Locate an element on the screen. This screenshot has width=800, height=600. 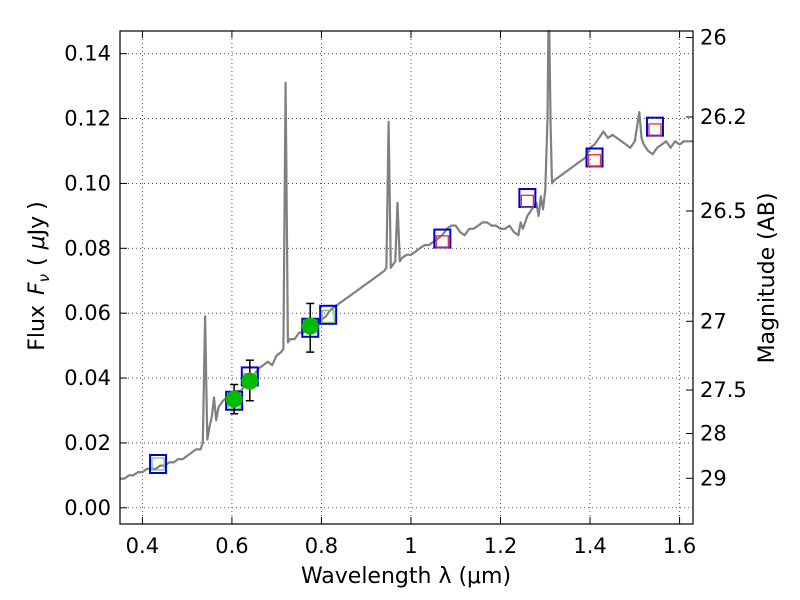
right-tick-label: 29 is located at coordinates (713, 478).